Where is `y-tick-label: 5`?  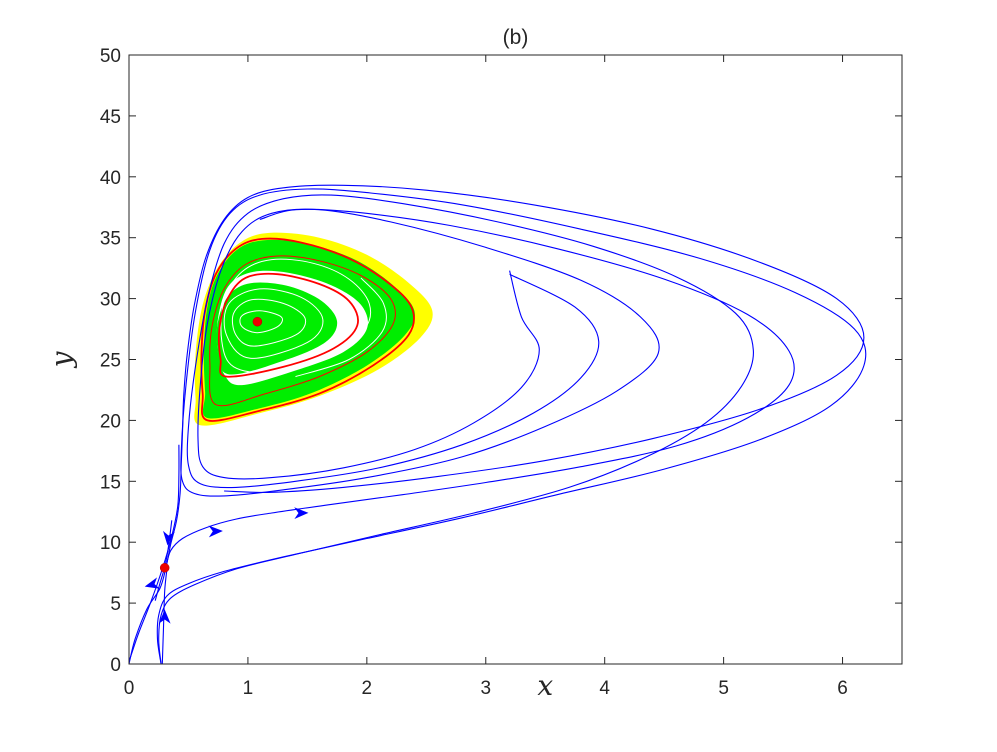 y-tick-label: 5 is located at coordinates (115, 604).